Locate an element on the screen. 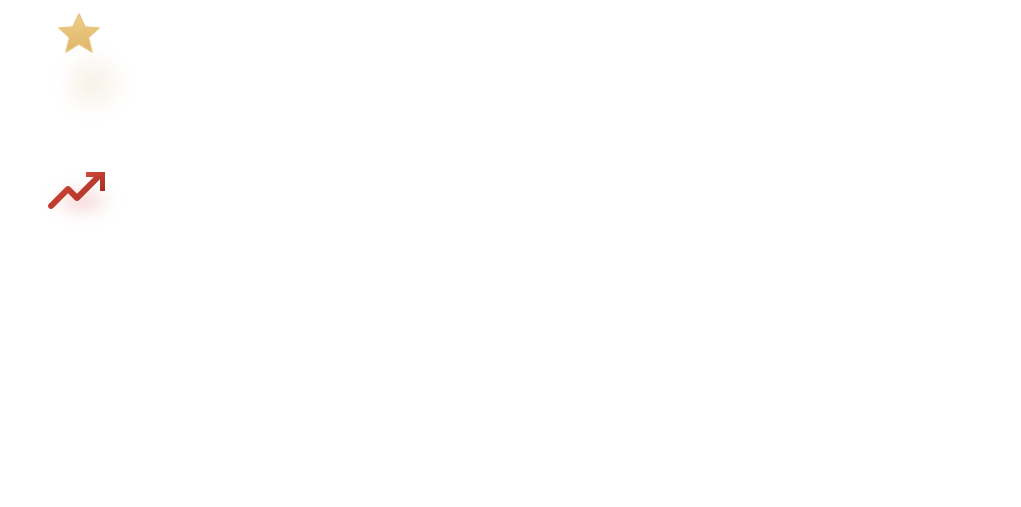 The image size is (1021, 507). star-glow is located at coordinates (93, 83).